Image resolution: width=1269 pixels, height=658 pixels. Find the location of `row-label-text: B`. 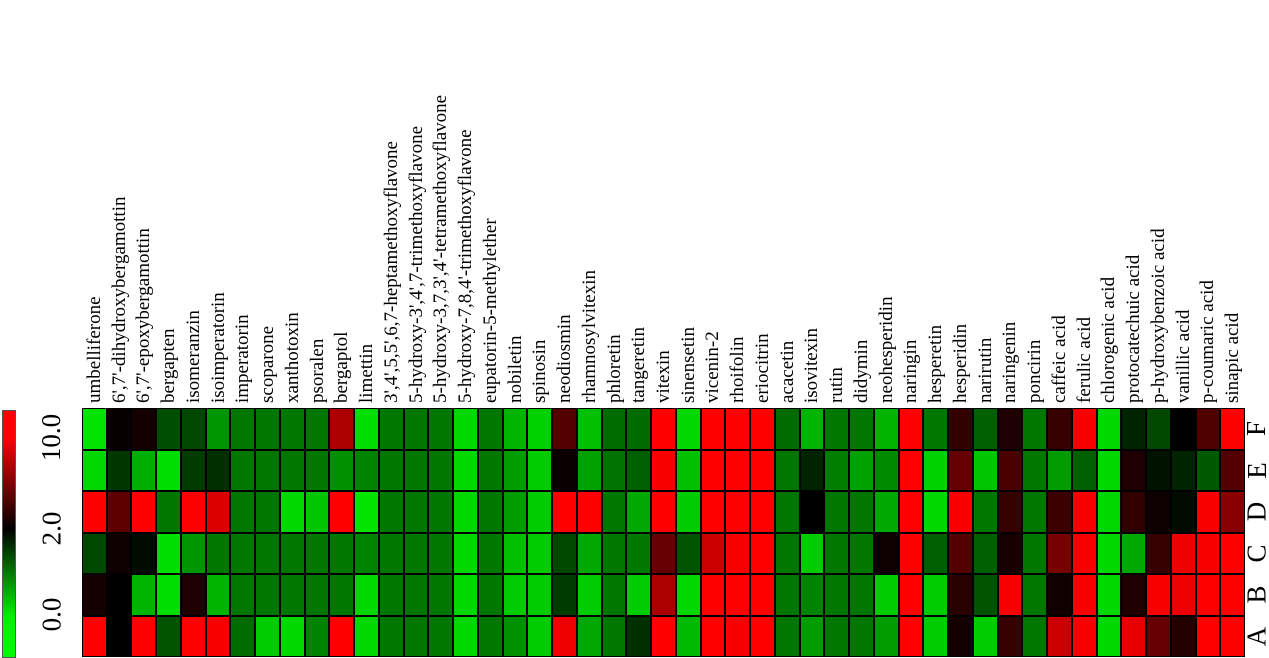

row-label-text: B is located at coordinates (1255, 594).